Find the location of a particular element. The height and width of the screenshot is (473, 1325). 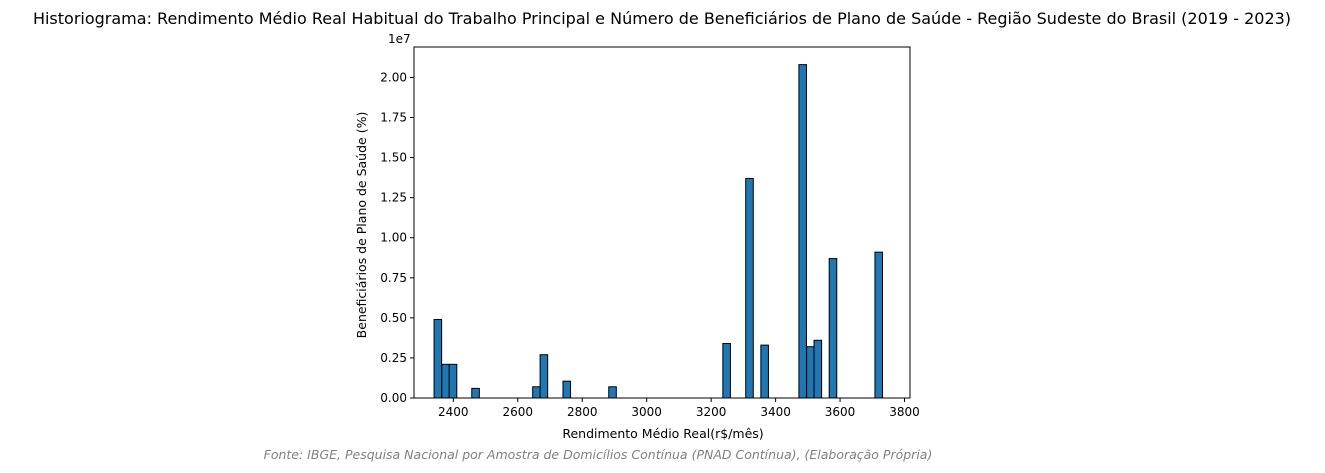

y-tick-label: 0.25 is located at coordinates (393, 358).